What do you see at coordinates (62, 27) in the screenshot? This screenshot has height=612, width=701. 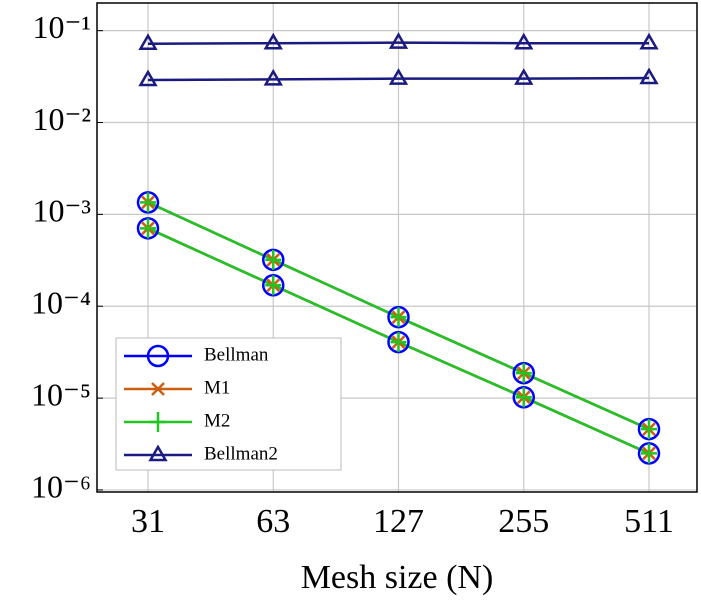 I see `y-tick-label: 10⁻¹` at bounding box center [62, 27].